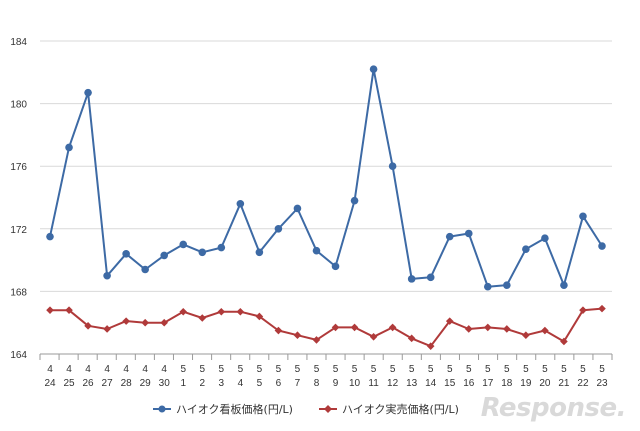  What do you see at coordinates (165, 383) in the screenshot?
I see `x-tick-day: 30` at bounding box center [165, 383].